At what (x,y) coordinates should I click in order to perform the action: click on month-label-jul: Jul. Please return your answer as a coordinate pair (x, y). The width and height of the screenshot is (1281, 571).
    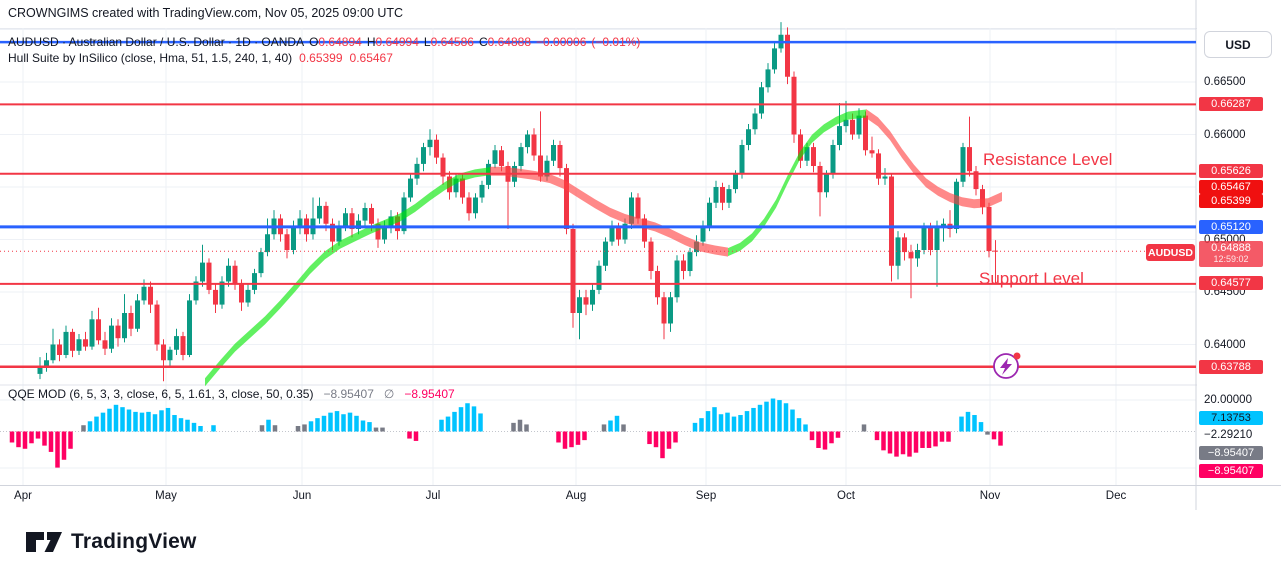
    Looking at the image, I should click on (433, 496).